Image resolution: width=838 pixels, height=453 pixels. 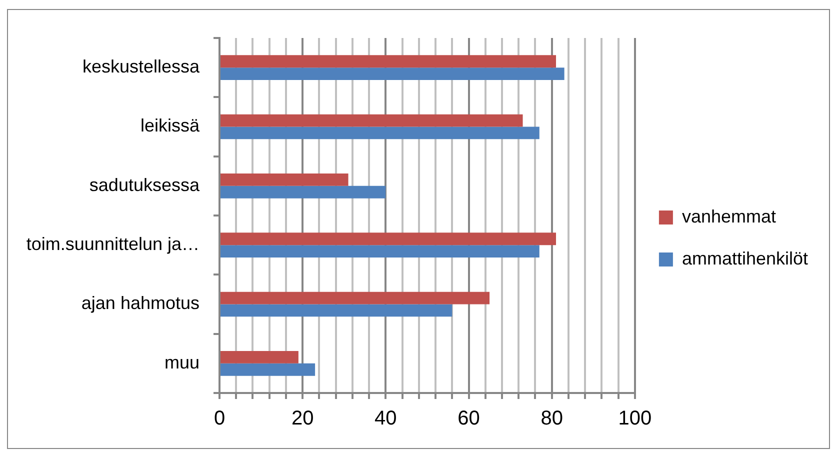 I want to click on x-tick-label: 40, so click(x=385, y=419).